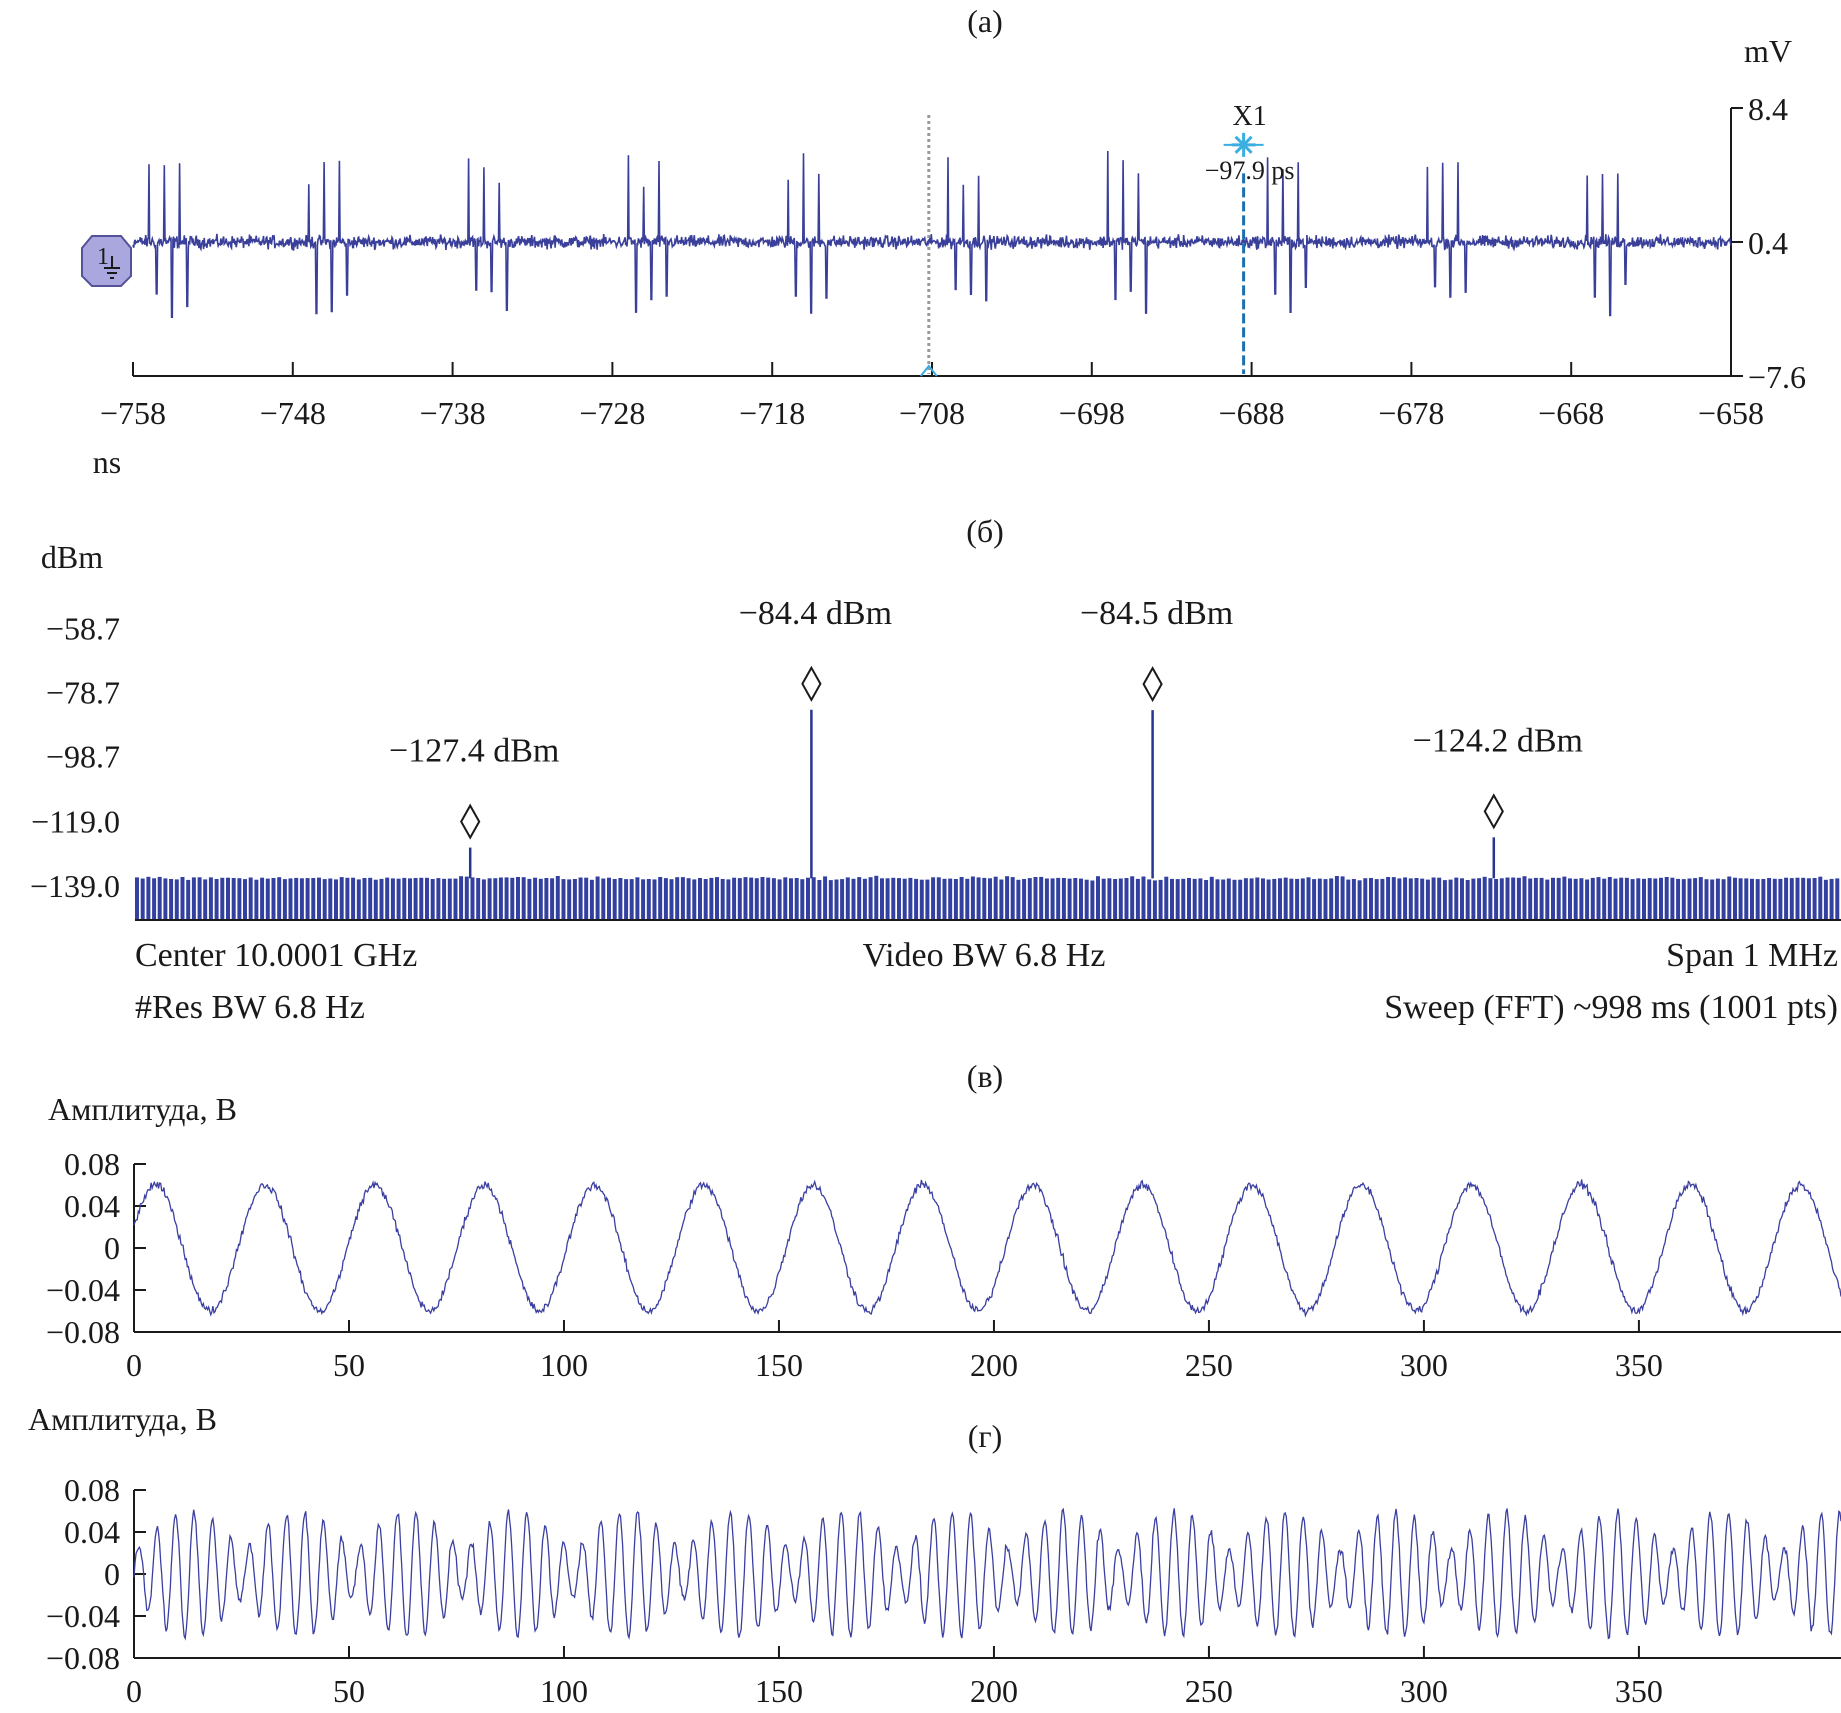 This screenshot has width=1841, height=1713. What do you see at coordinates (106, 261) in the screenshot?
I see `channel-1-ground-badge-icon: 1` at bounding box center [106, 261].